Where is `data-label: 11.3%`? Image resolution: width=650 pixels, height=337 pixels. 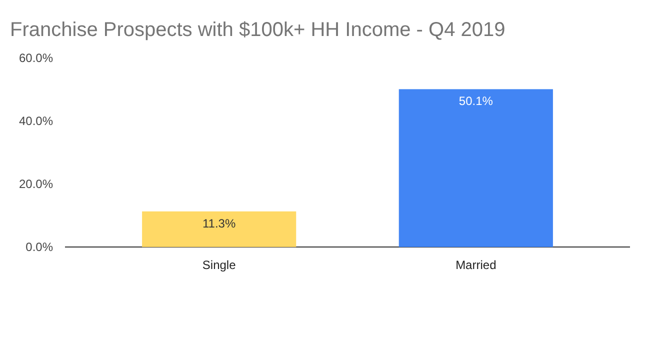 data-label: 11.3% is located at coordinates (219, 223).